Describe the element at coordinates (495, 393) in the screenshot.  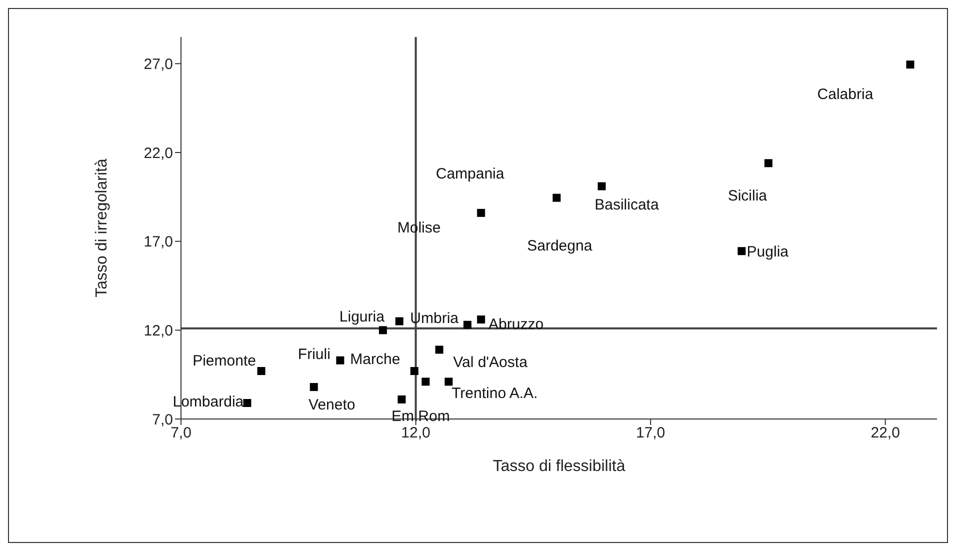
I see `annotation: Trentino A.A.` at that location.